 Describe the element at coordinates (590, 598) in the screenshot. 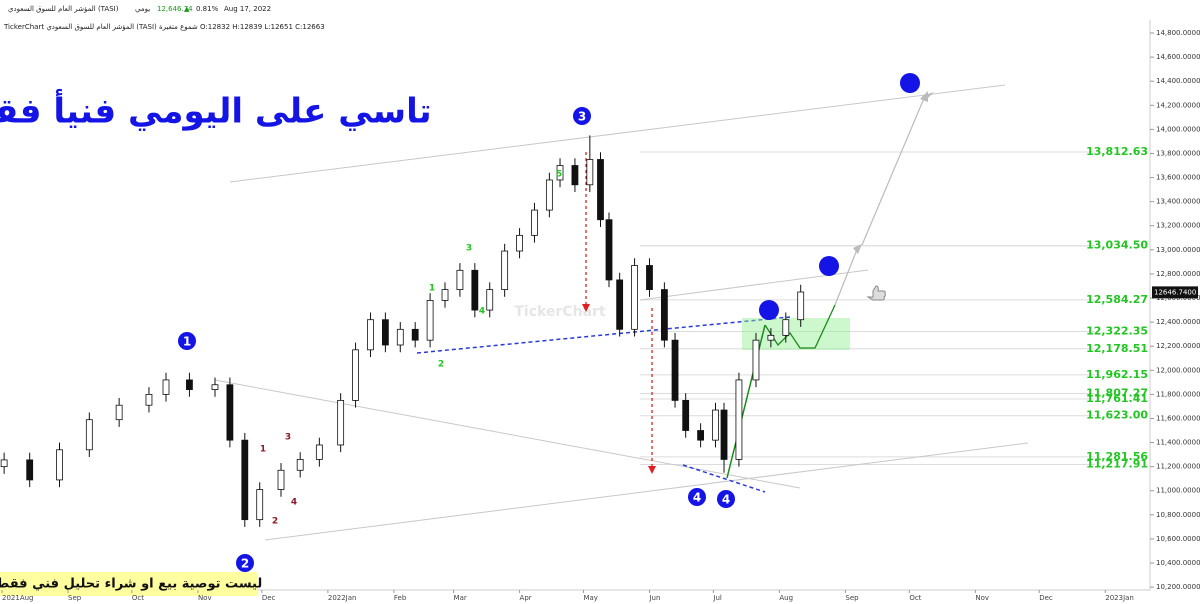

I see `x-tick-label: May` at that location.